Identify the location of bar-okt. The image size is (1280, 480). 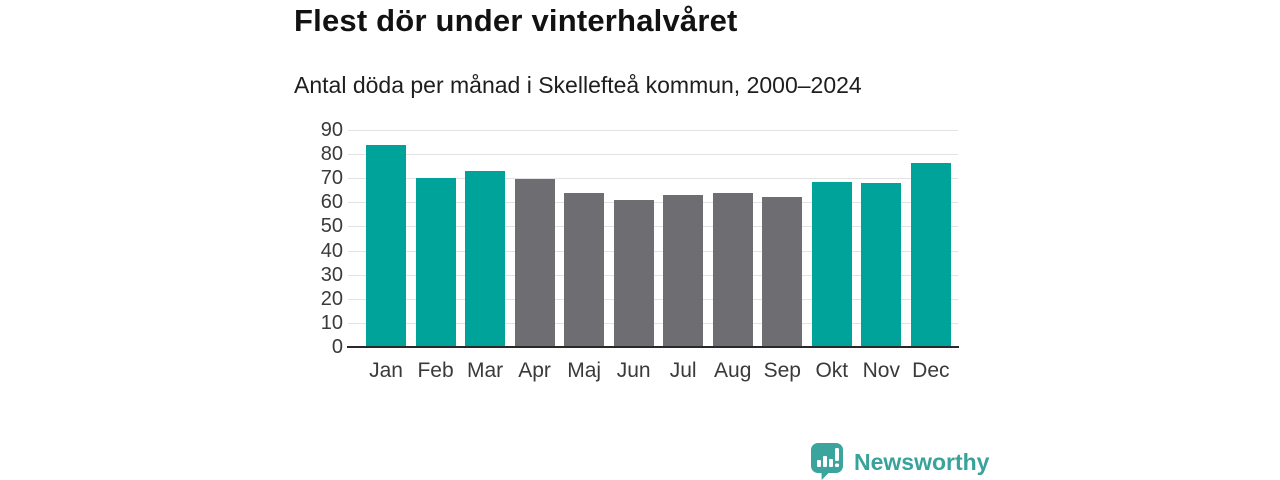
(831, 264).